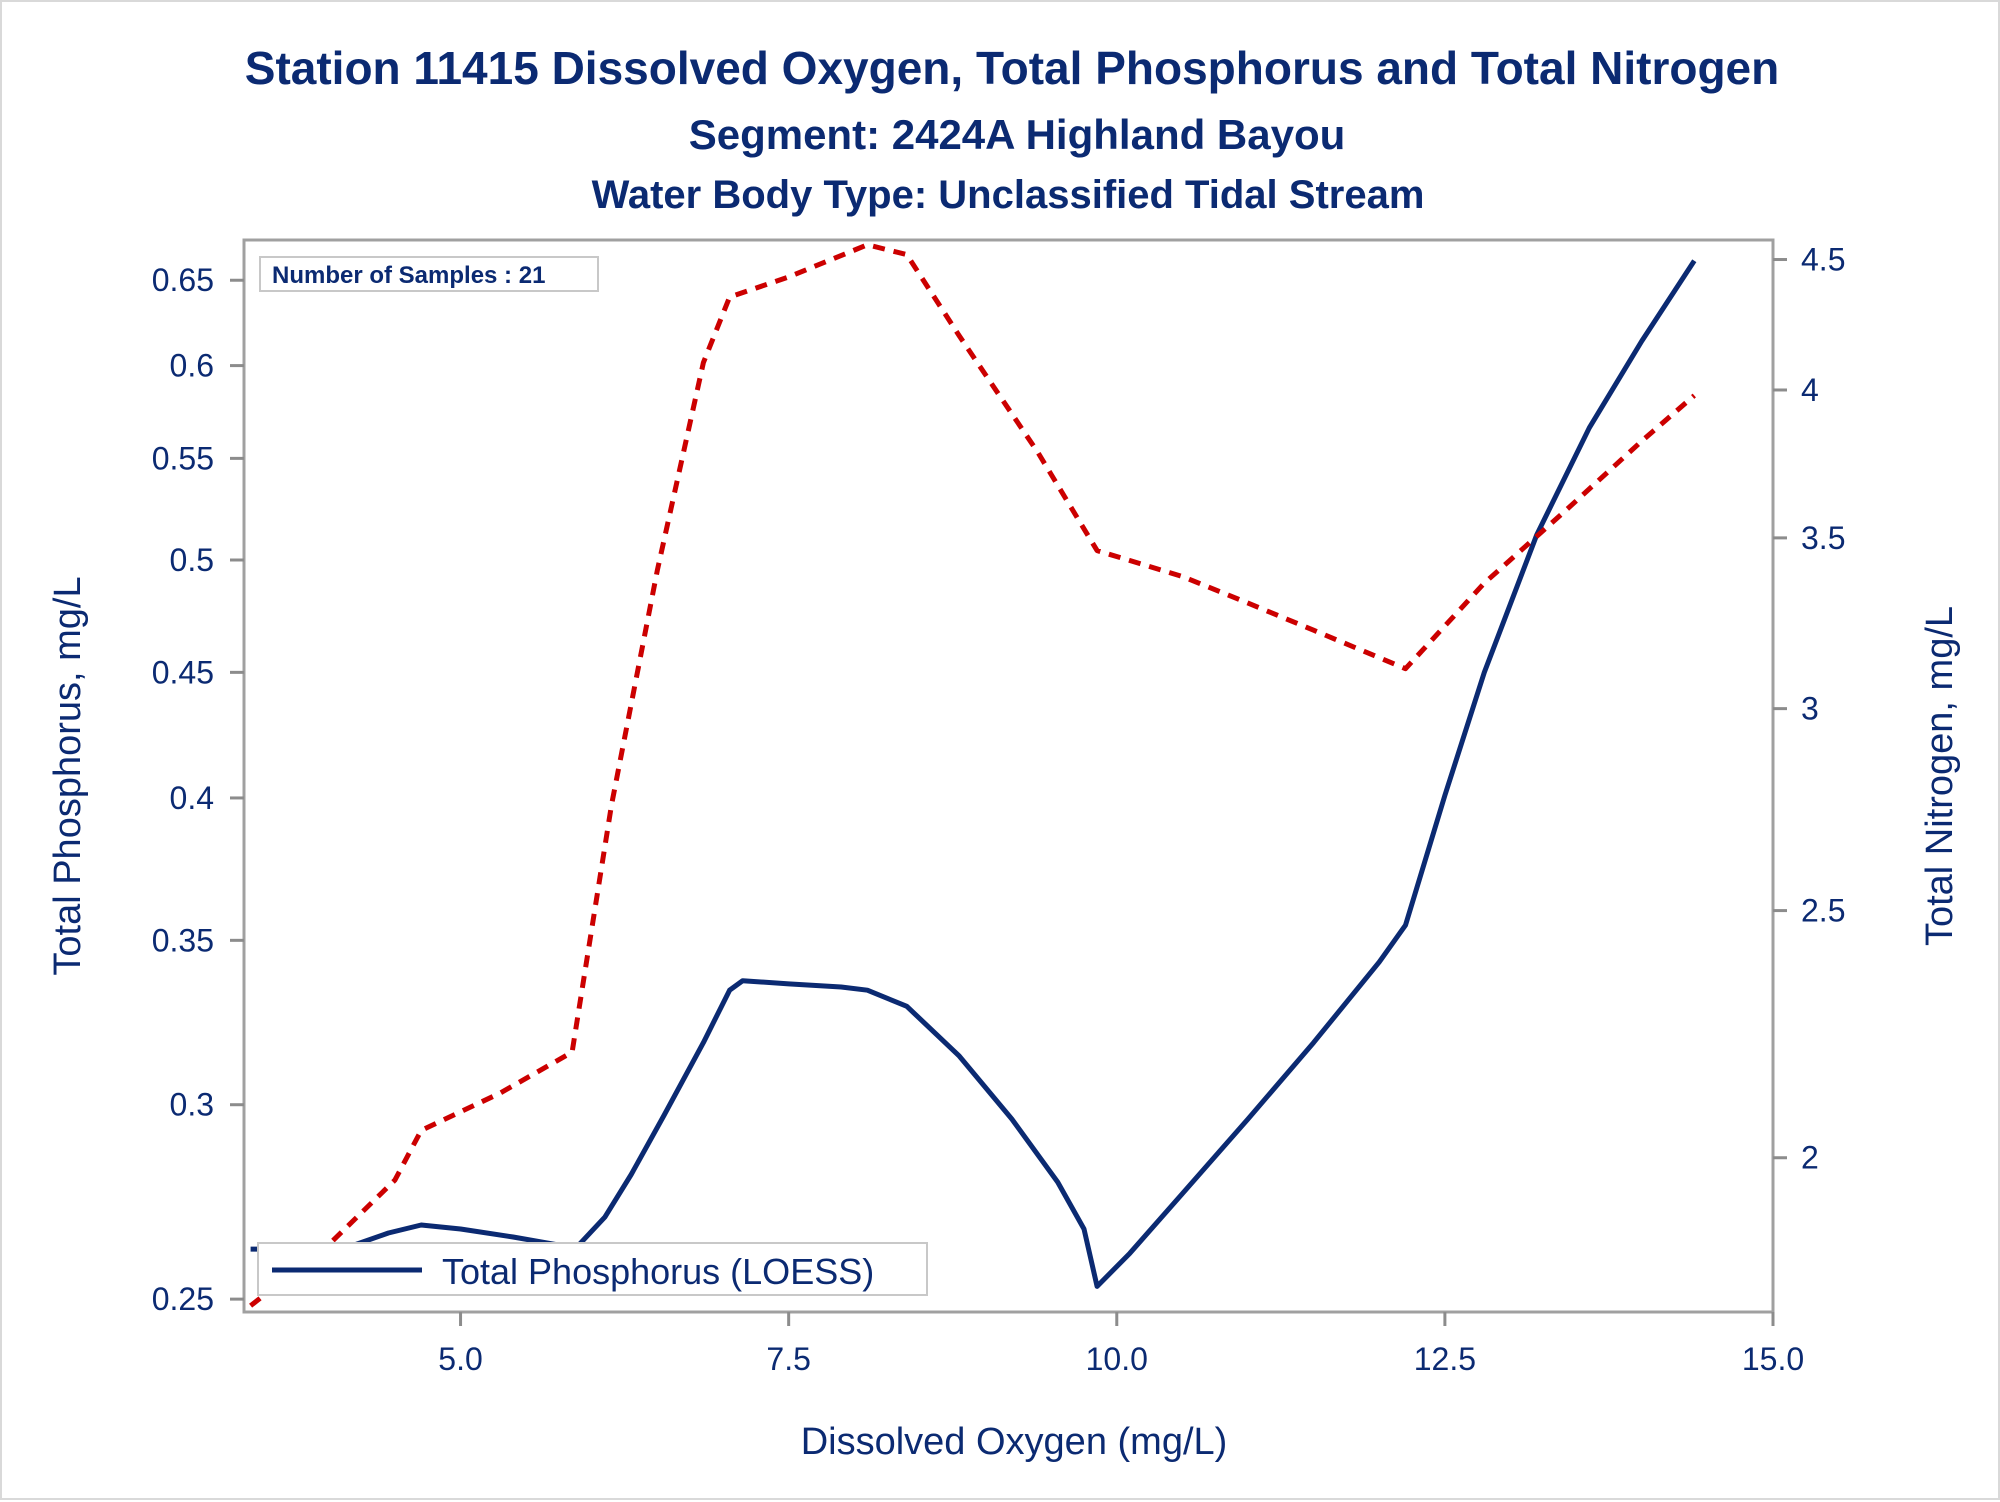 This screenshot has height=1502, width=2000. What do you see at coordinates (183, 458) in the screenshot?
I see `y-left-tick-label: 0.55` at bounding box center [183, 458].